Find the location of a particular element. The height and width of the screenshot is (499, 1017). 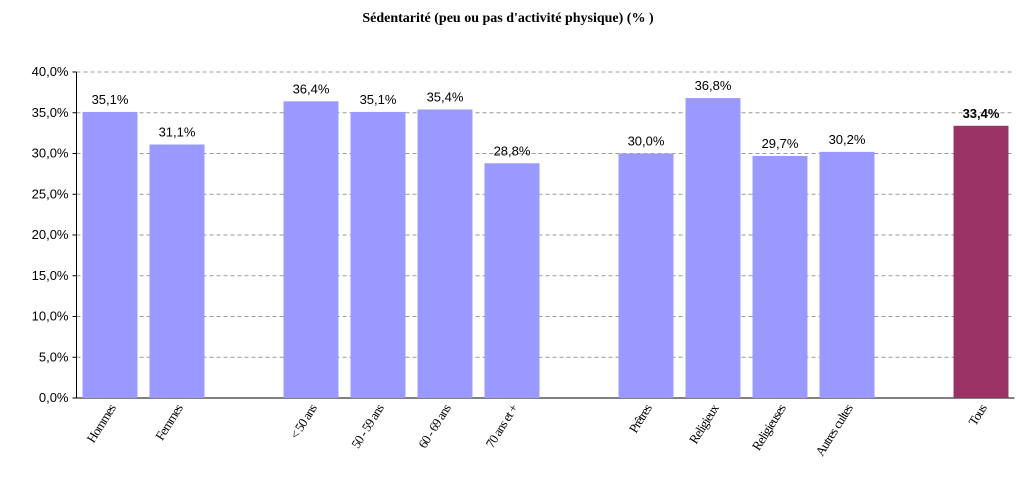

x-tick-label: Tous is located at coordinates (977, 414).